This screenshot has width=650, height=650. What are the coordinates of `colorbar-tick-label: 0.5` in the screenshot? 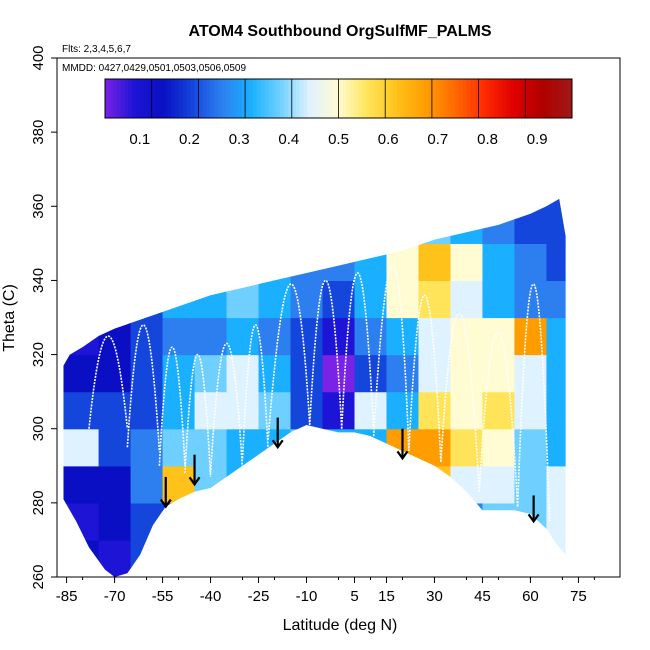 It's located at (338, 139).